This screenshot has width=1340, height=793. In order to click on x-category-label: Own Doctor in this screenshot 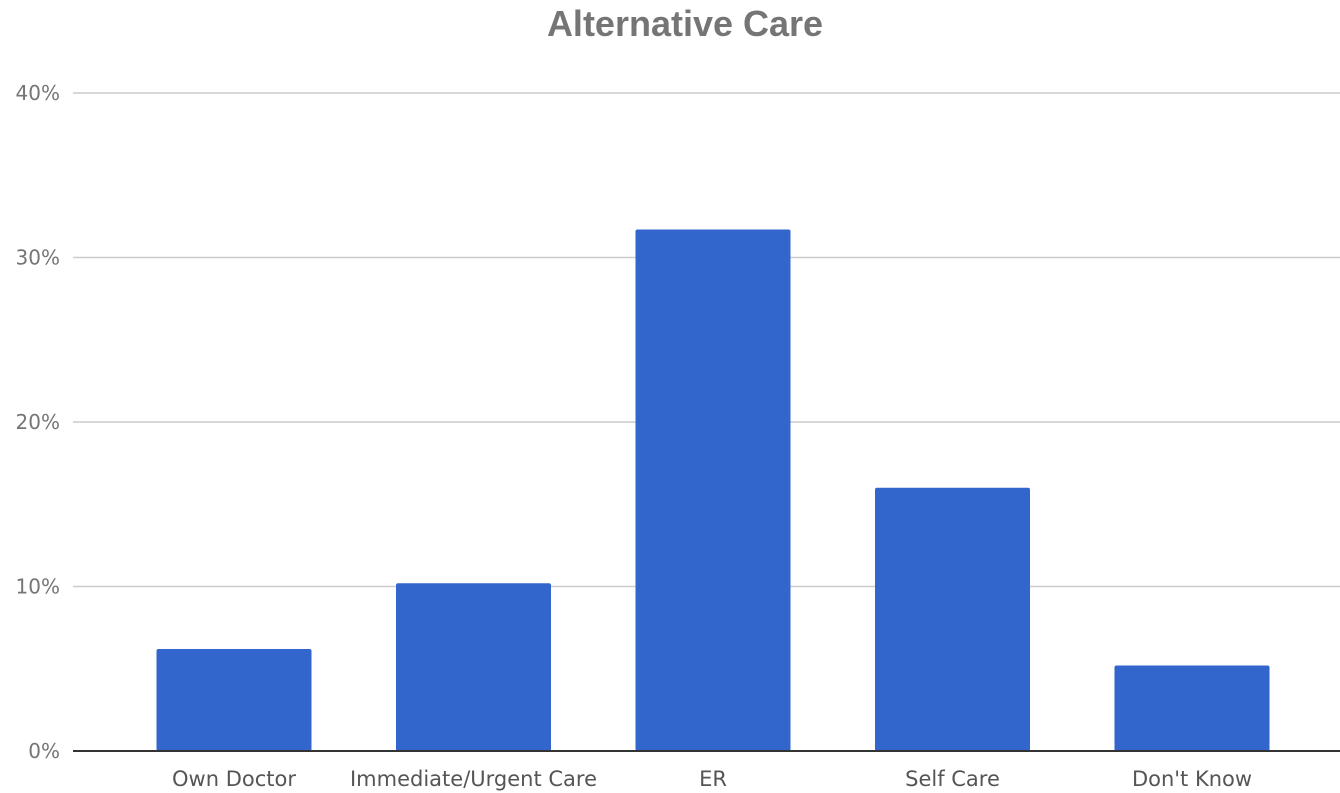, I will do `click(234, 779)`.